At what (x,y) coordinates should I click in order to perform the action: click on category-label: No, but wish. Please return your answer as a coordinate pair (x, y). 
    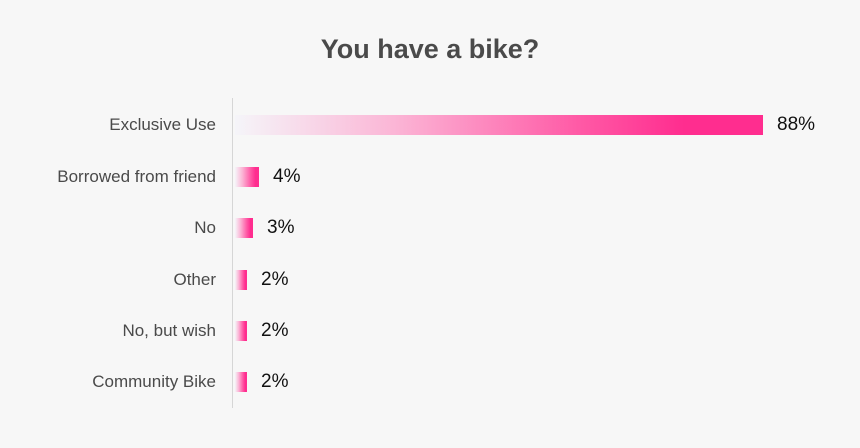
    Looking at the image, I should click on (169, 330).